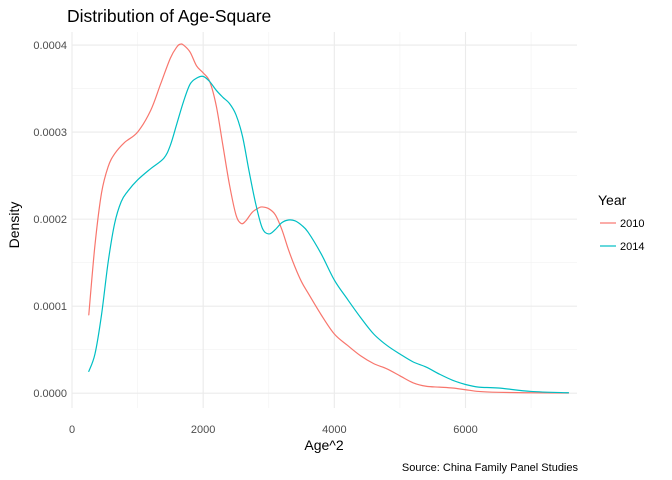  Describe the element at coordinates (203, 430) in the screenshot. I see `x-tick-label: 2000` at that location.